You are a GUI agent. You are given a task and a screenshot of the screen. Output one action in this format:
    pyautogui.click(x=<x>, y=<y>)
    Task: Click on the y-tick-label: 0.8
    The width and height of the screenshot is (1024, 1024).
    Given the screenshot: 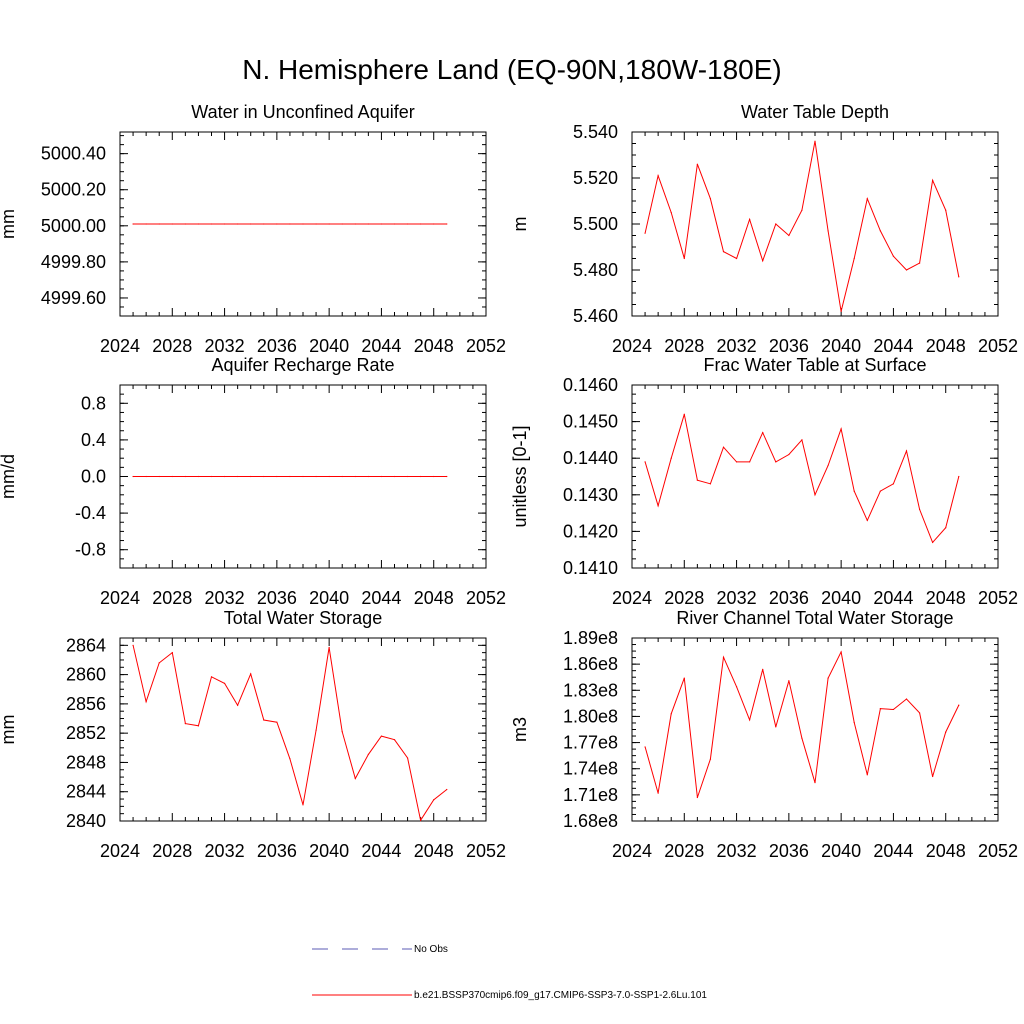 What is the action you would take?
    pyautogui.click(x=93, y=403)
    